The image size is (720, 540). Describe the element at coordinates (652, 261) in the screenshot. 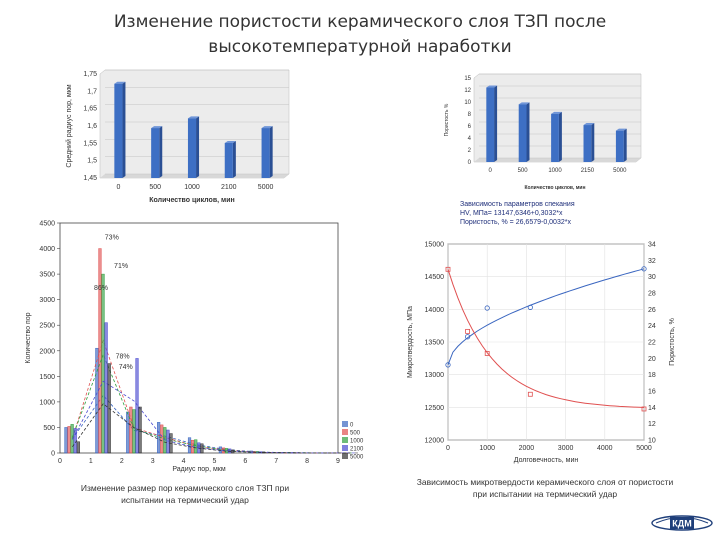

I see `y2-tick-label: 32` at that location.